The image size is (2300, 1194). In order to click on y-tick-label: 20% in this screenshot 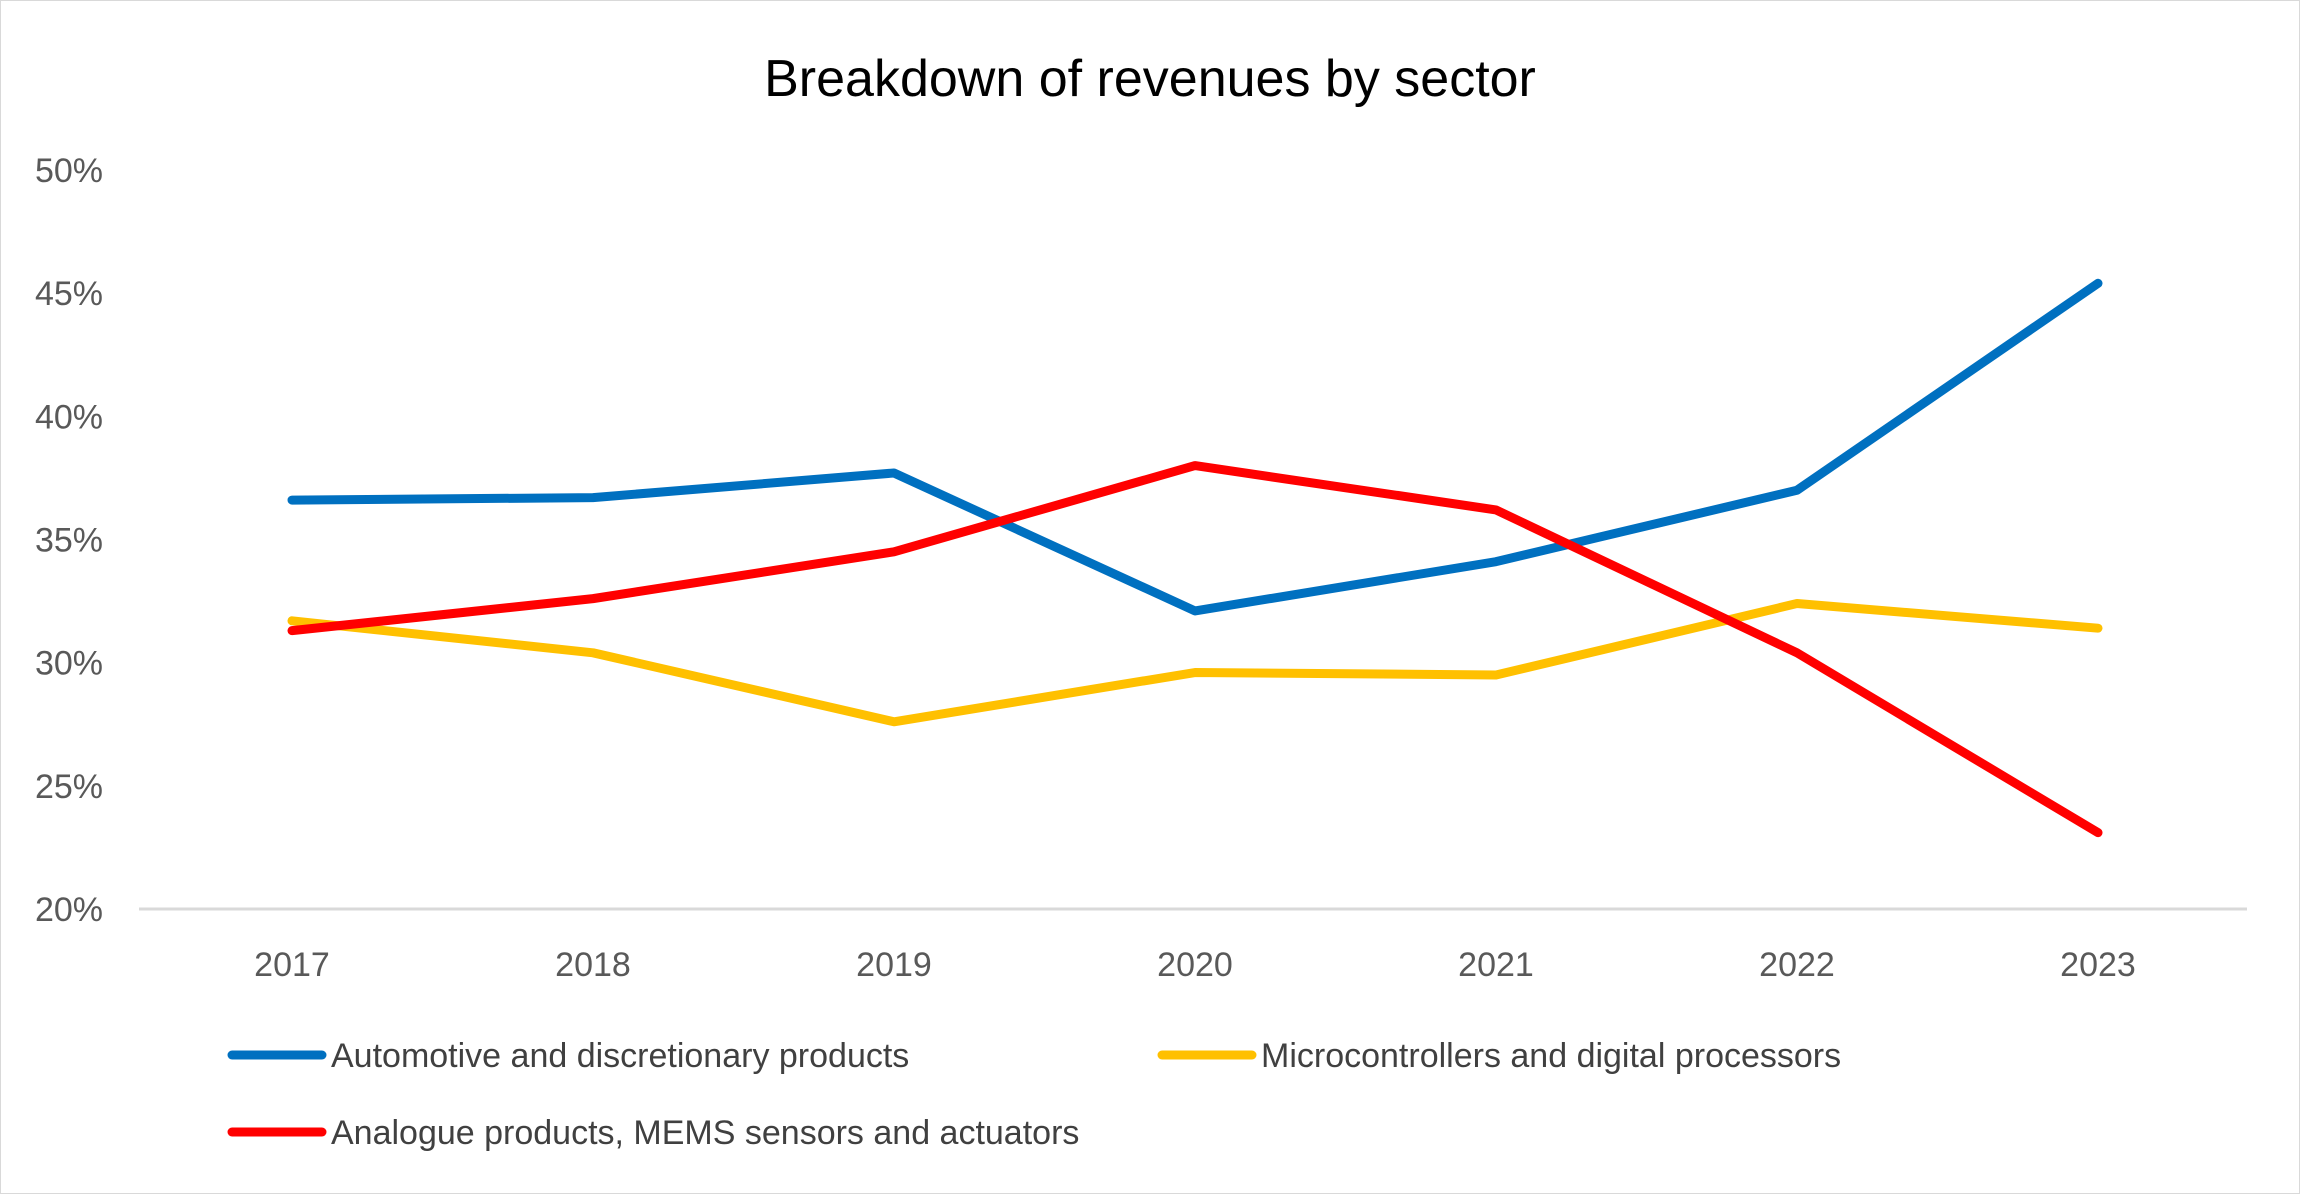, I will do `click(69, 910)`.